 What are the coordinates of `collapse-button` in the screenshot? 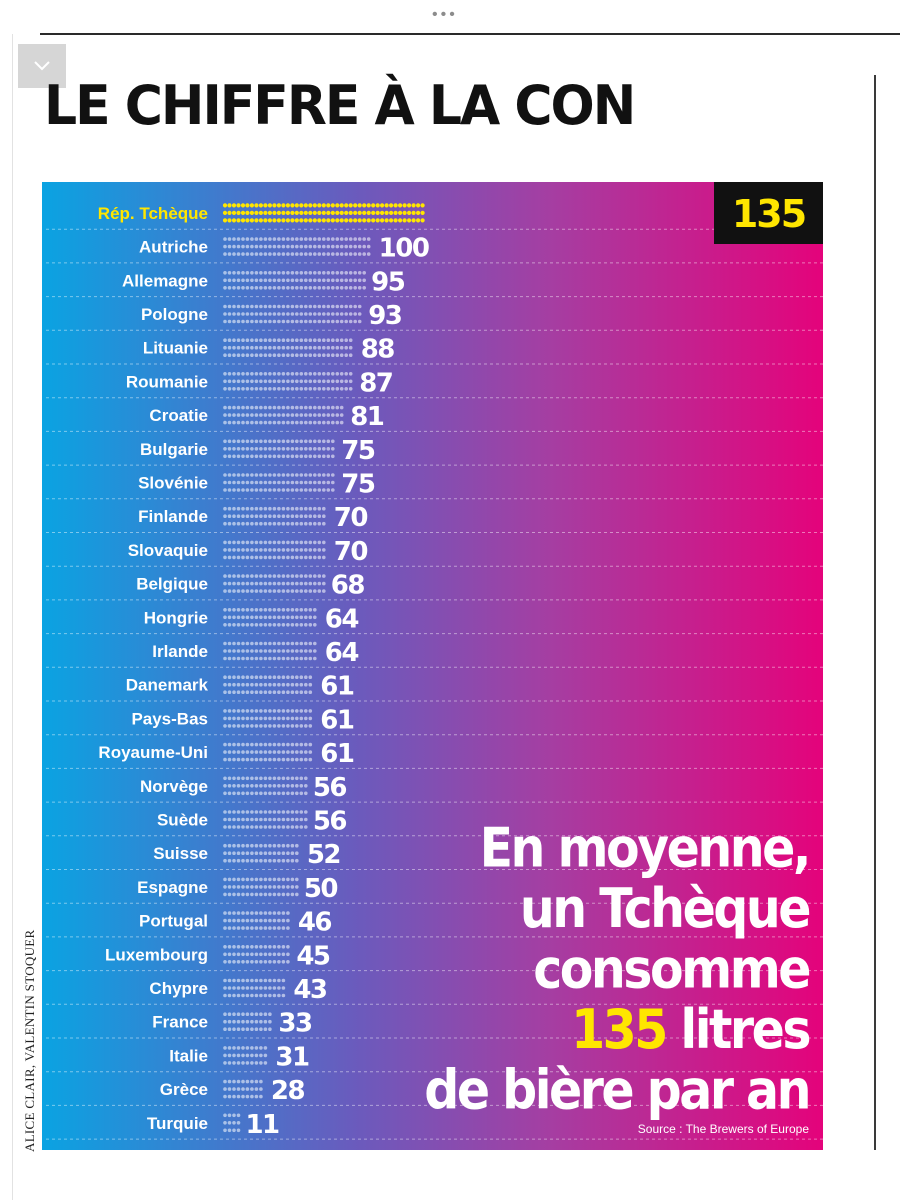 It's located at (42, 66).